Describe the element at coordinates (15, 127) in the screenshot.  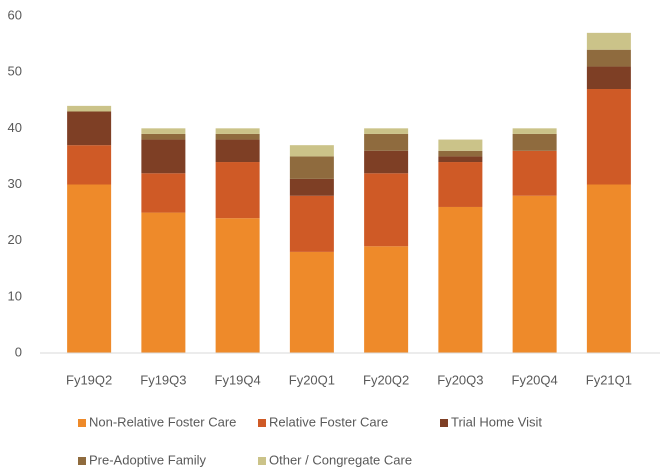
I see `y-tick-label: 40` at that location.